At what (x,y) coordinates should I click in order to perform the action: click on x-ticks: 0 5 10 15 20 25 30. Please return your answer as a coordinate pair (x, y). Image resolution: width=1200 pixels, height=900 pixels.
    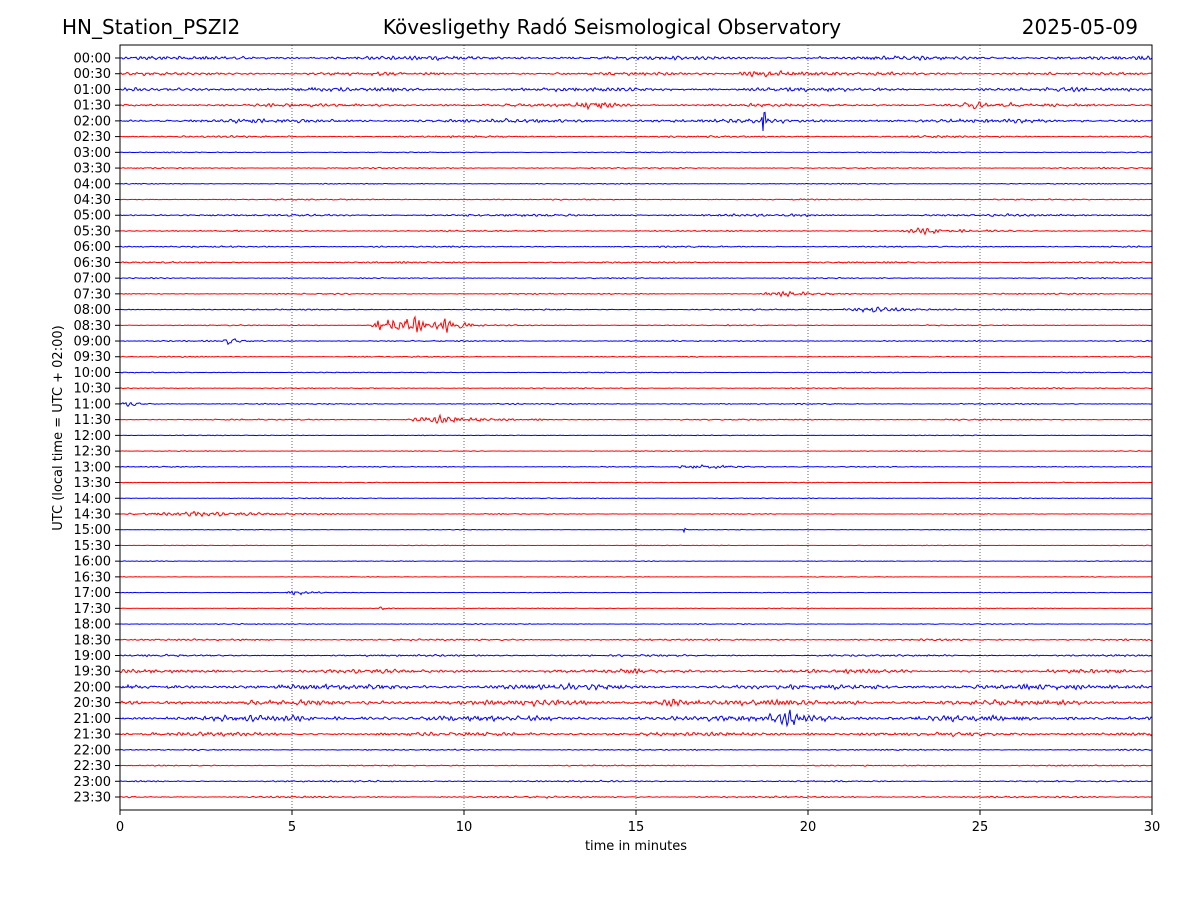
    Looking at the image, I should click on (638, 822).